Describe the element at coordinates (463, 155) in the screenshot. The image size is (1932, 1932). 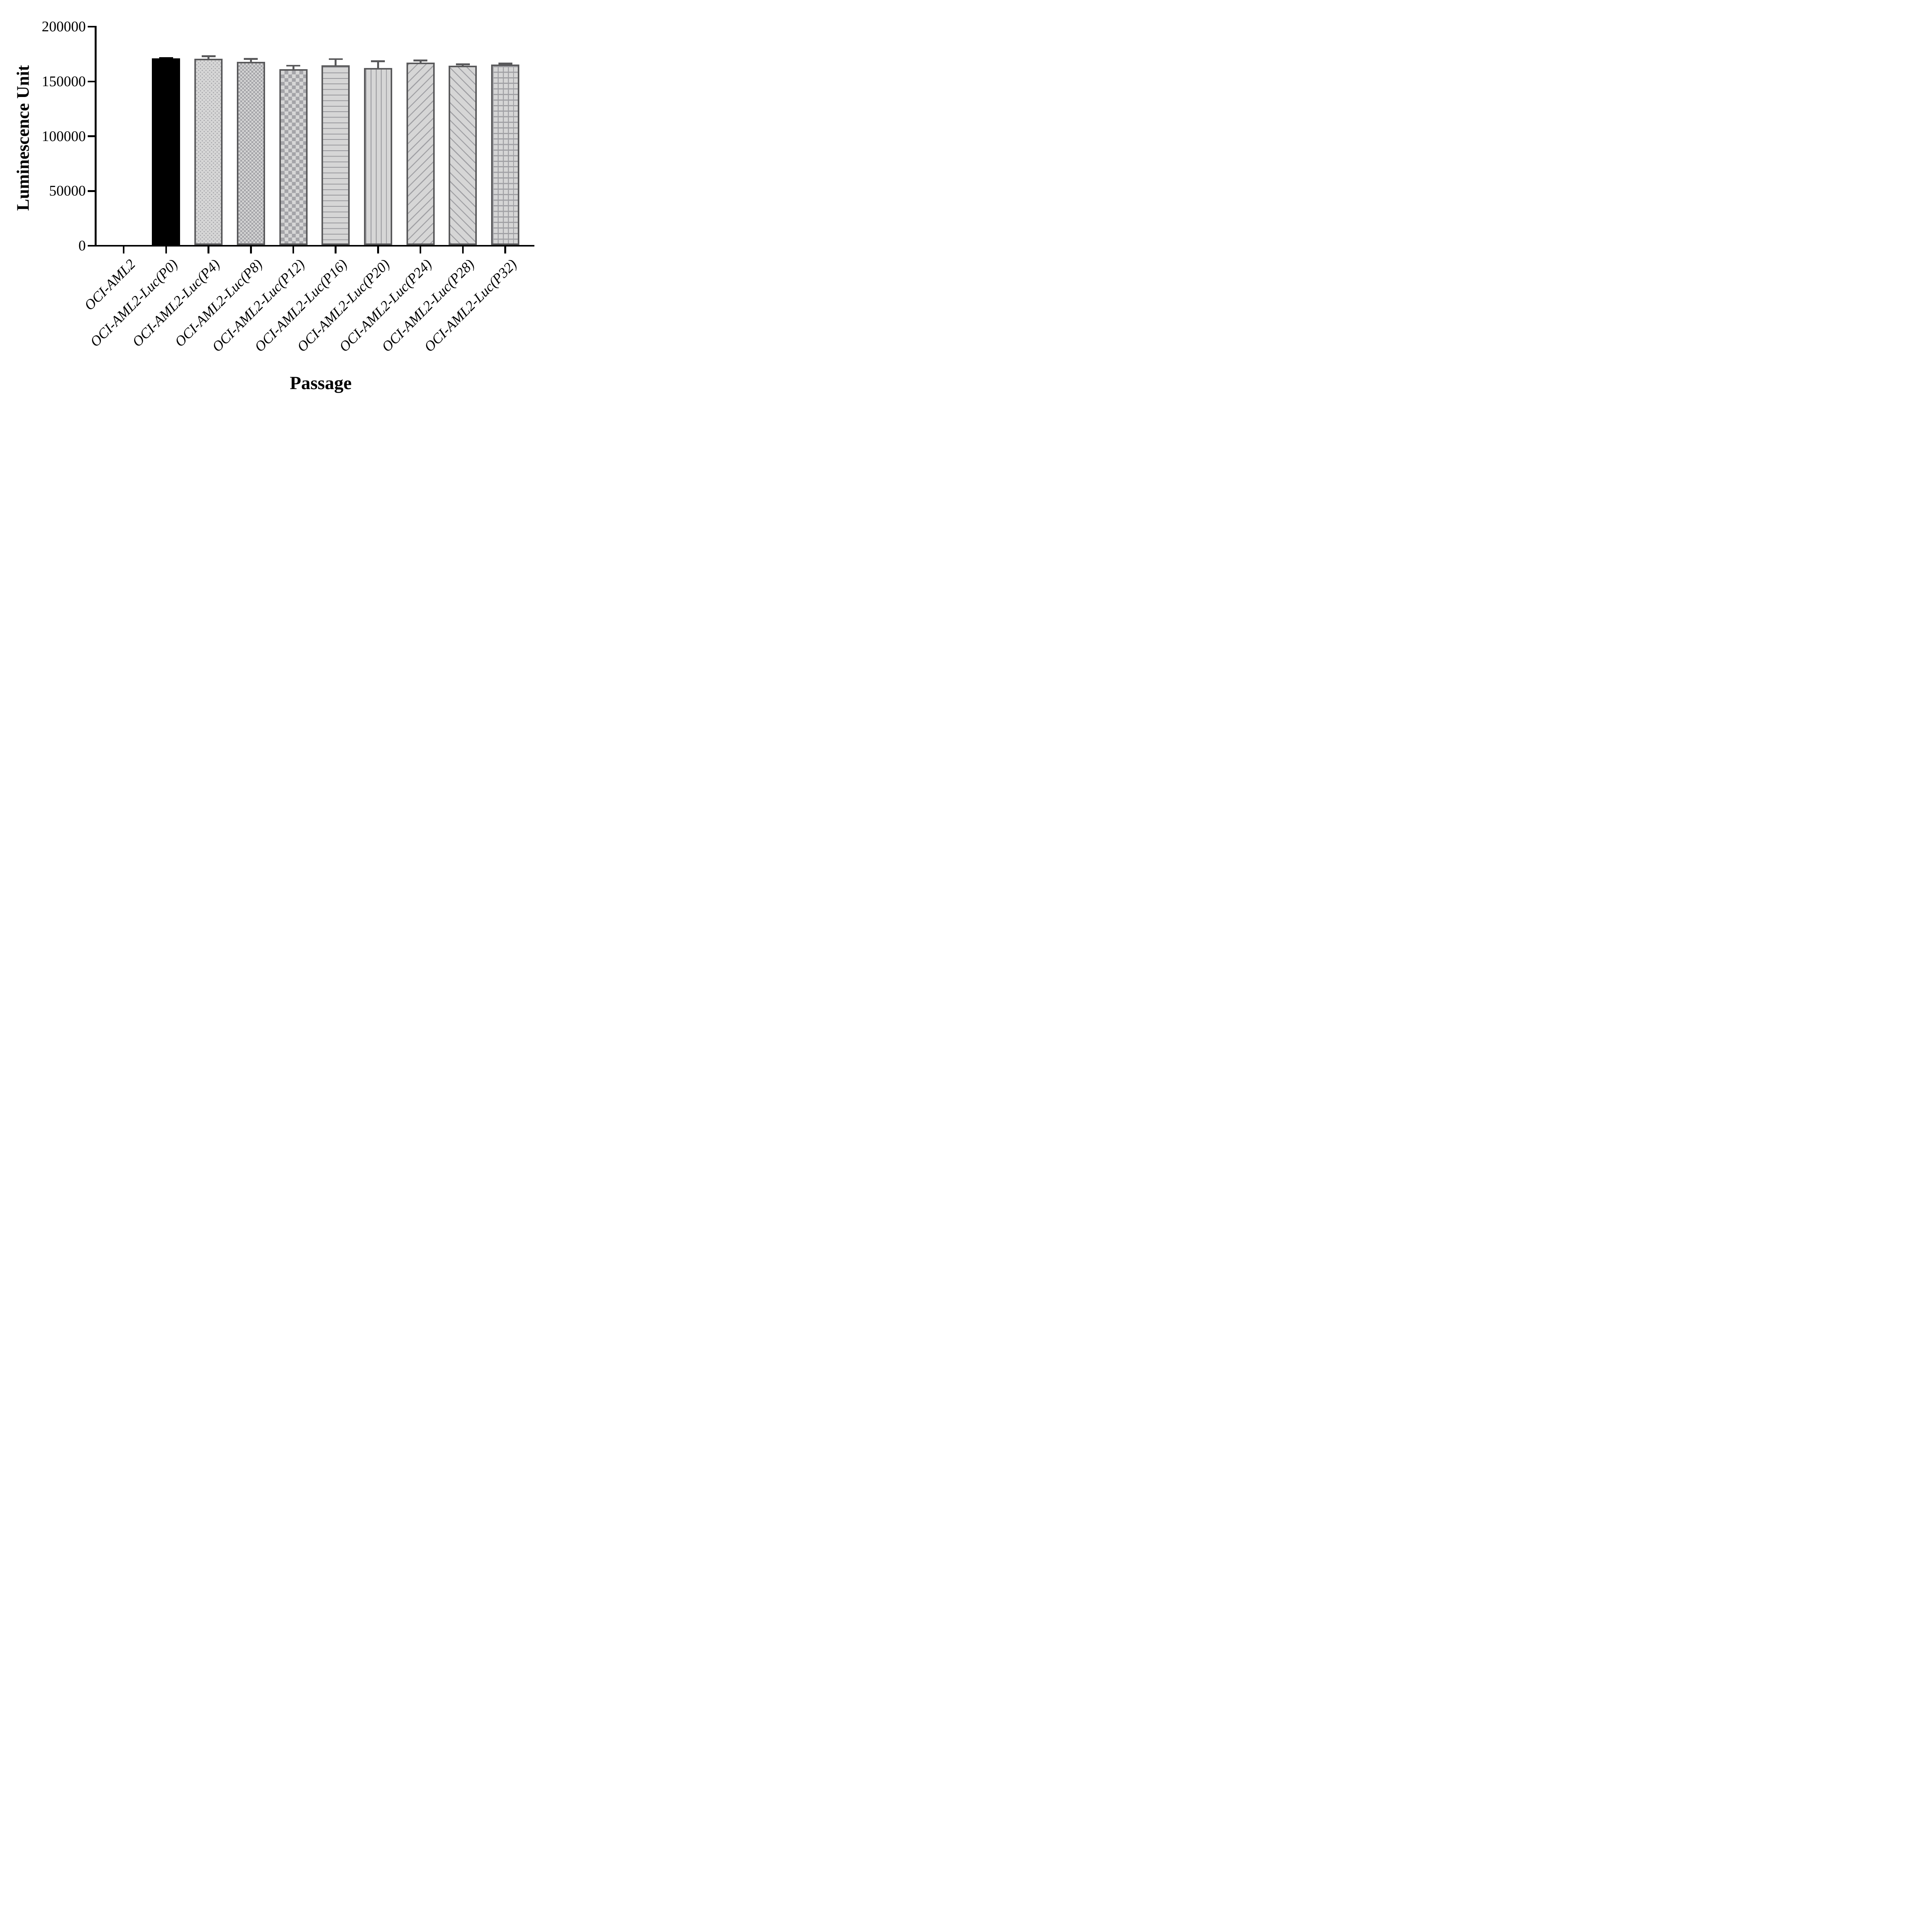
I see `bar-OCI-AML2-Luc(P28)` at that location.